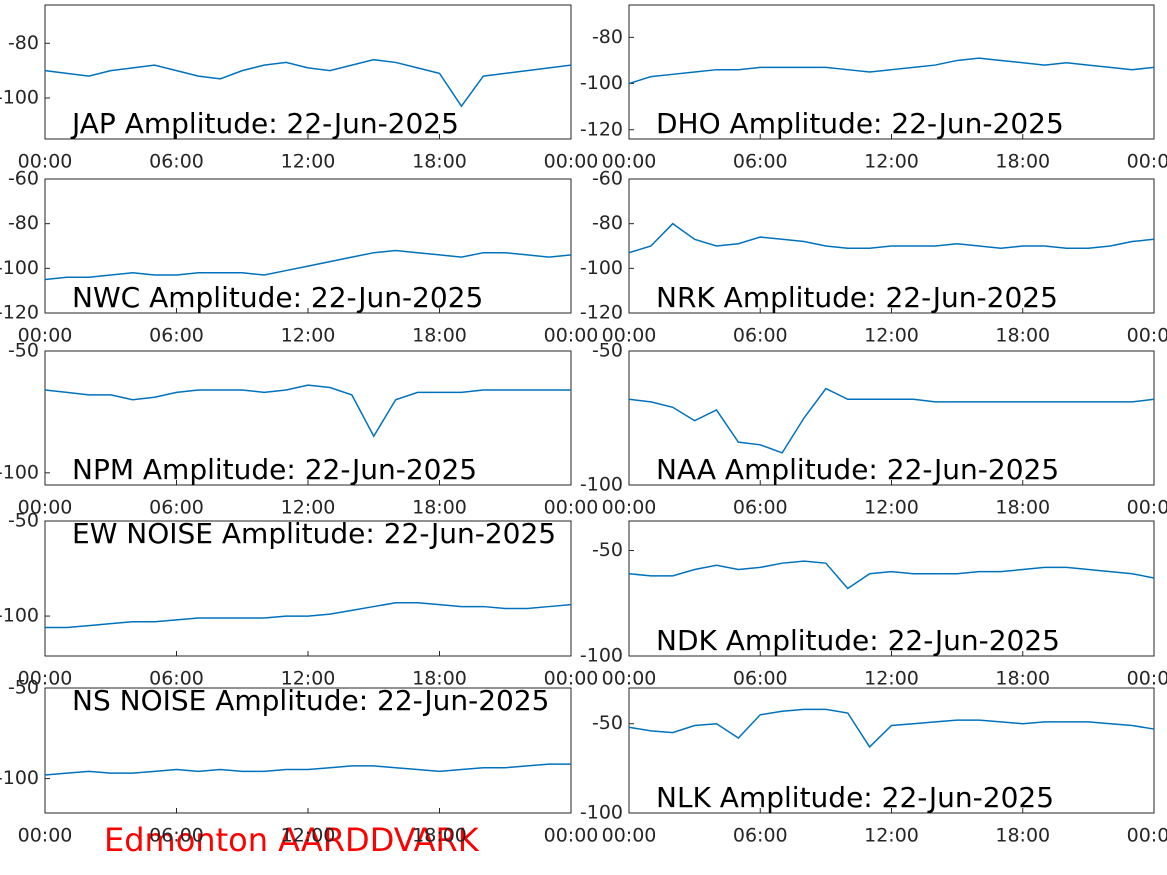 The height and width of the screenshot is (875, 1167). What do you see at coordinates (860, 123) in the screenshot?
I see `panel-title: DHO Amplitude: 22-Jun-2025` at bounding box center [860, 123].